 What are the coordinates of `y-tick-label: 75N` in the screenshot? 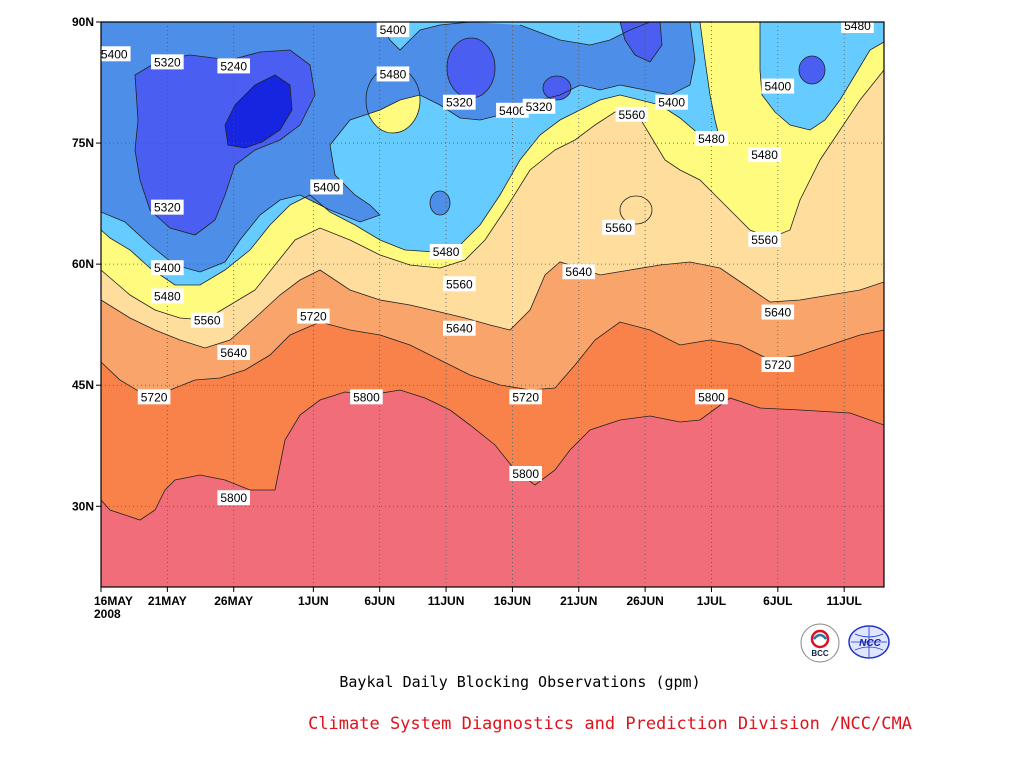 It's located at (83, 143).